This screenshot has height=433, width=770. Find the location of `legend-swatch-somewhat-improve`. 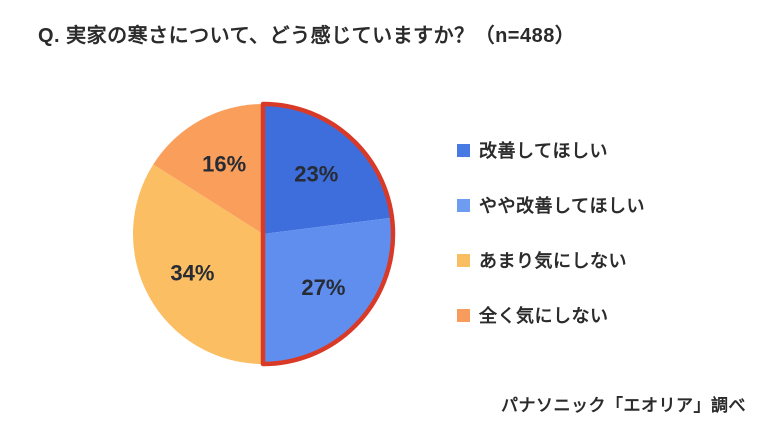

legend-swatch-somewhat-improve is located at coordinates (463, 205).